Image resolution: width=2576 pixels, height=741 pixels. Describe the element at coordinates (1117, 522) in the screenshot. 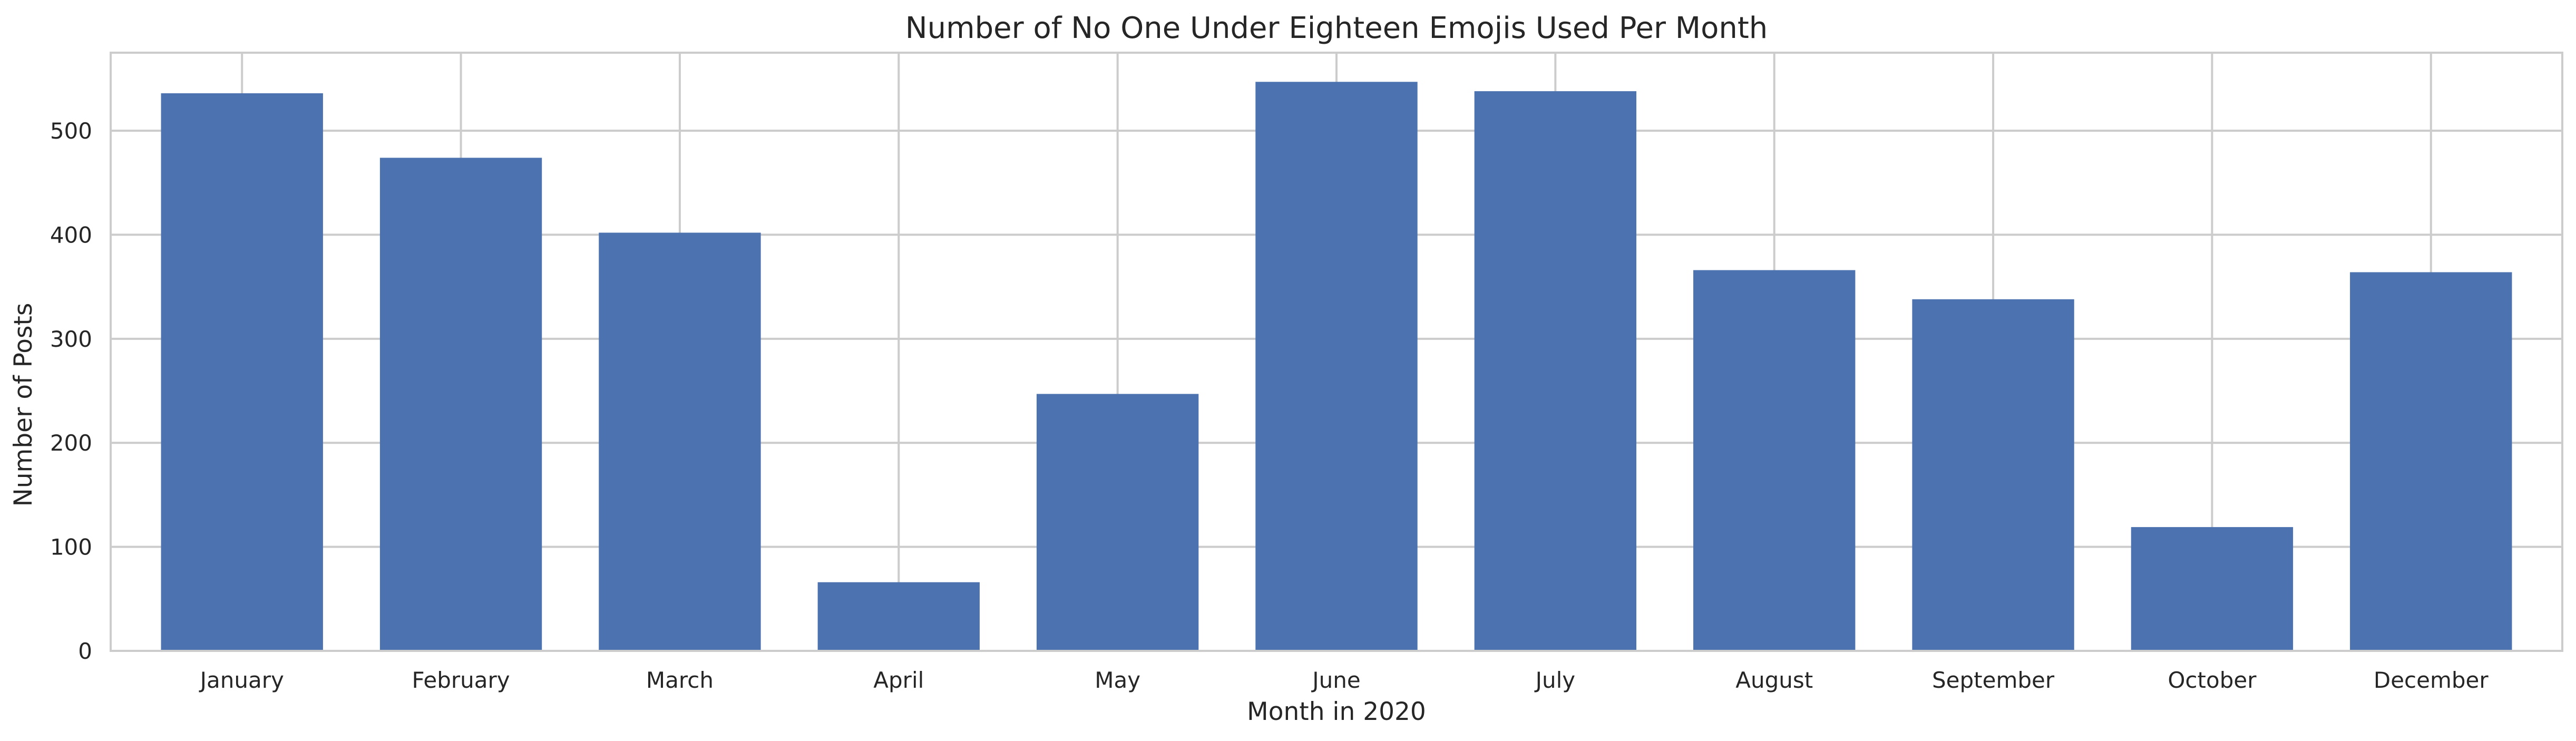

I see `bar-may` at that location.